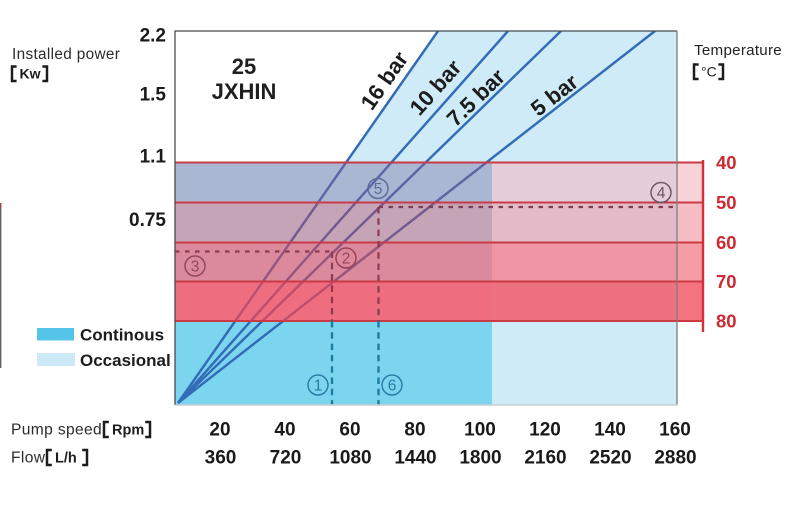 The image size is (787, 505). Describe the element at coordinates (147, 220) in the screenshot. I see `svg-text: 0.75` at that location.